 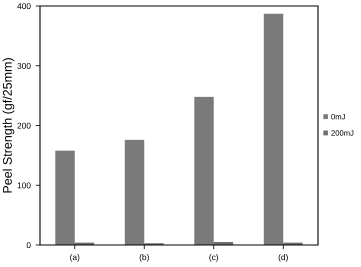 What do you see at coordinates (75, 258) in the screenshot?
I see `x-tick-label: (a)` at bounding box center [75, 258].